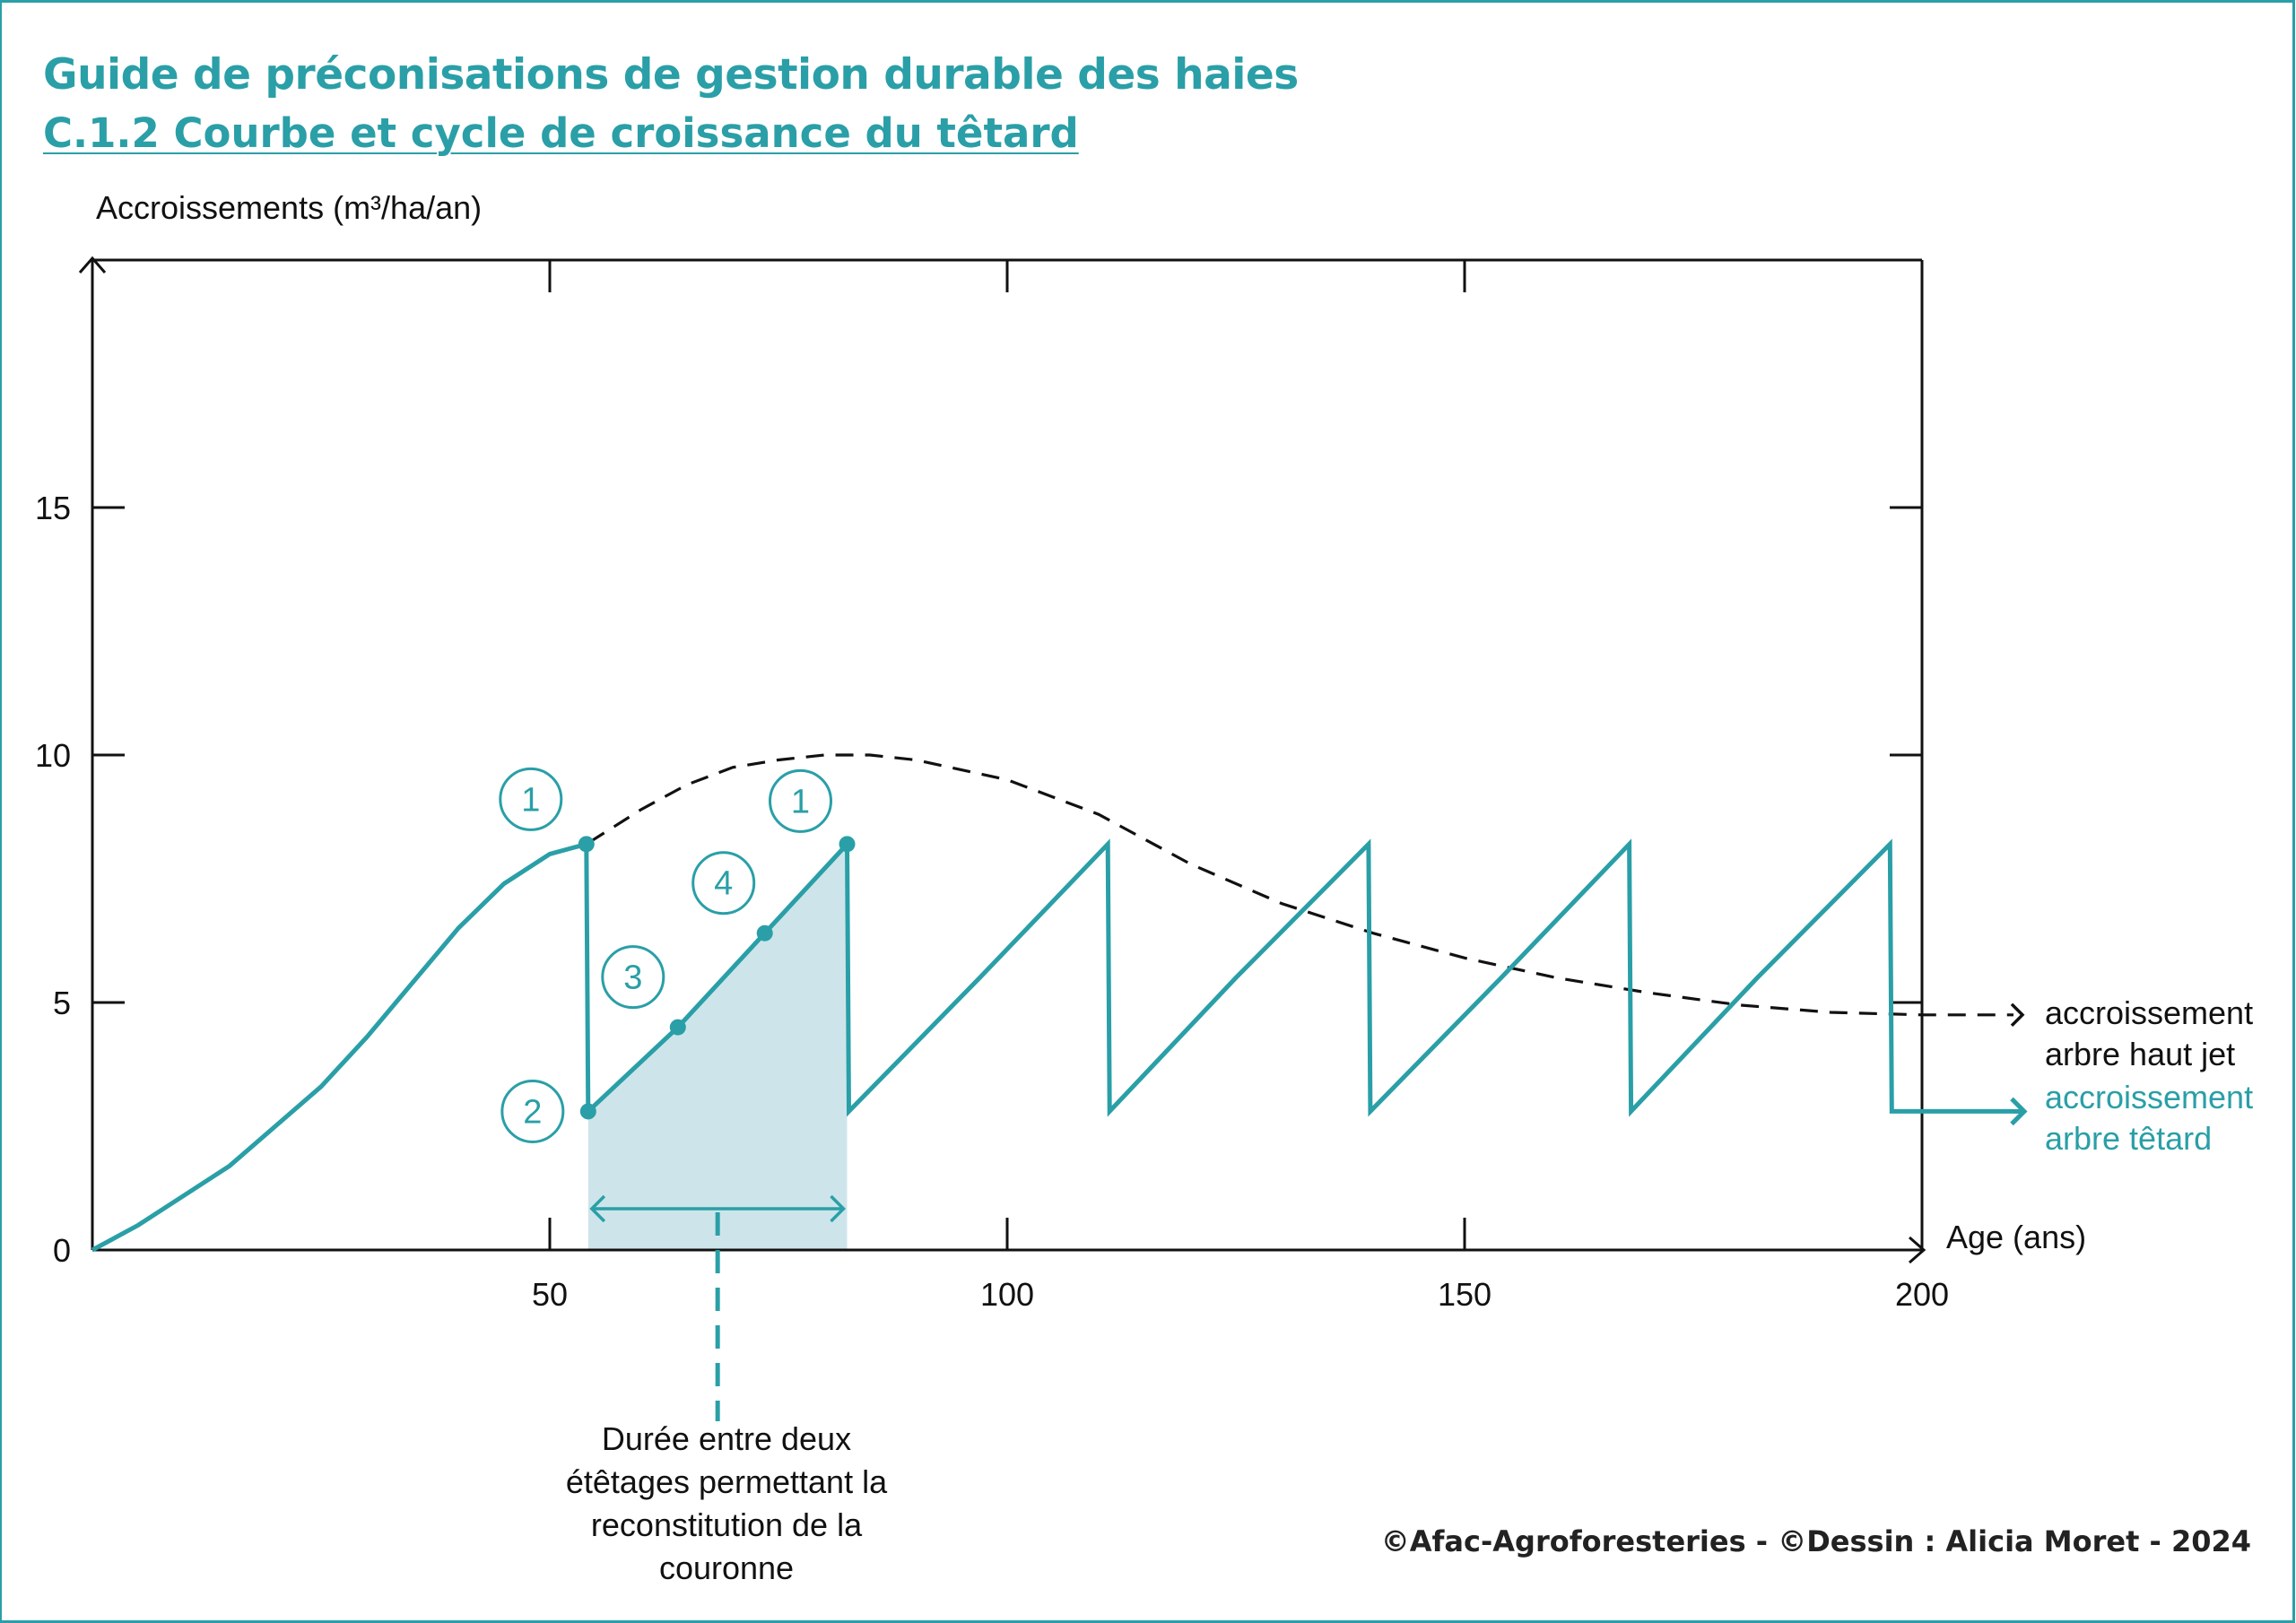 Image resolution: width=2296 pixels, height=1623 pixels. I want to click on interval-note: couronne, so click(726, 1567).